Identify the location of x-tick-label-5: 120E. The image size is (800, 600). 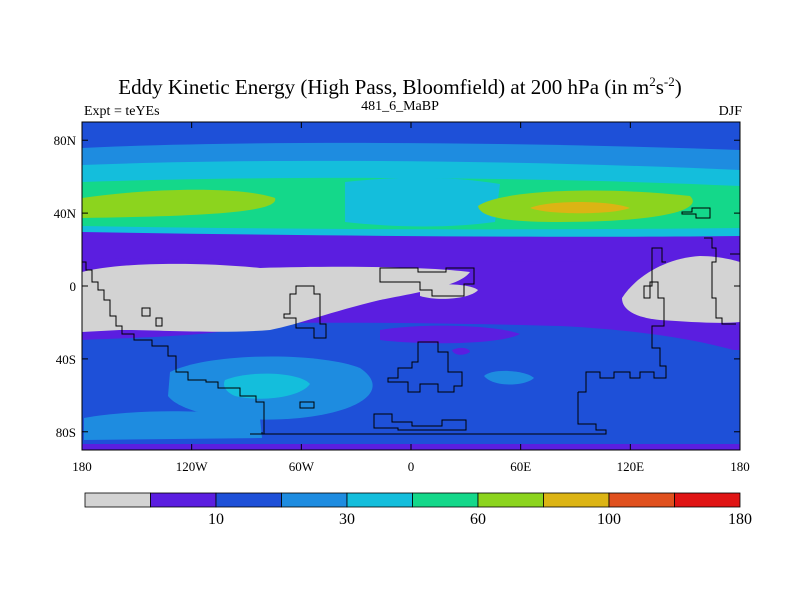
(631, 466).